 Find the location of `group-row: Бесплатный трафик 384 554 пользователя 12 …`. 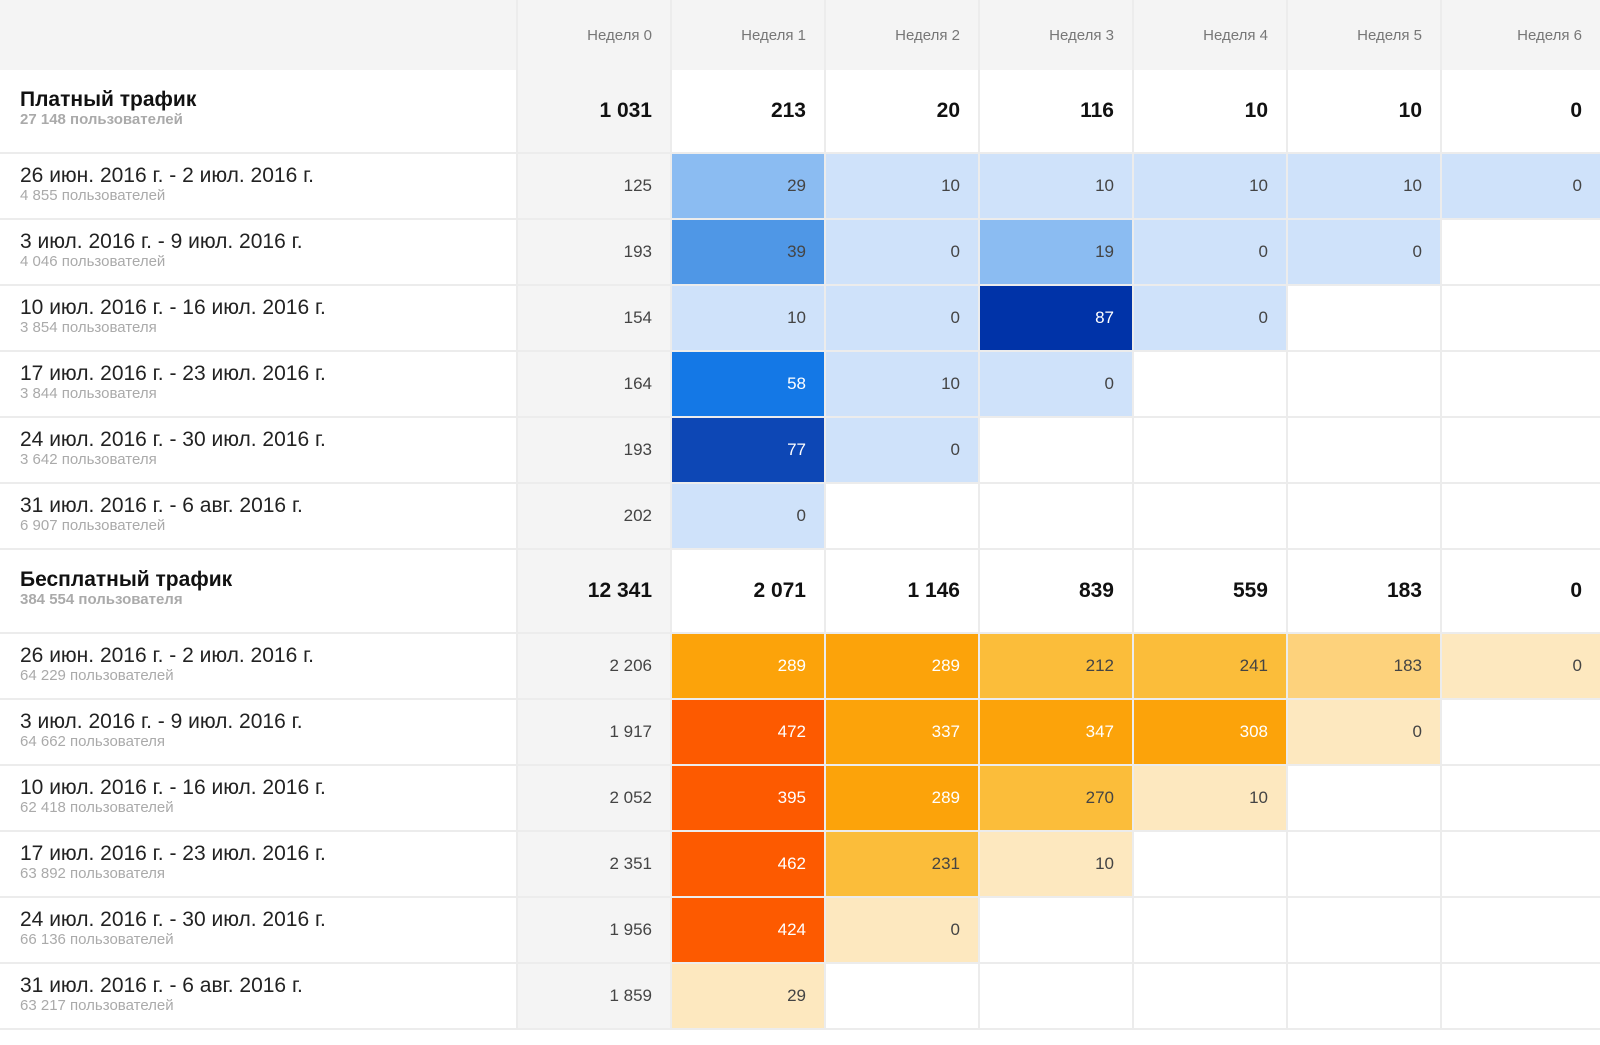

group-row: Бесплатный трафик 384 554 пользователя 12 … is located at coordinates (800, 592).